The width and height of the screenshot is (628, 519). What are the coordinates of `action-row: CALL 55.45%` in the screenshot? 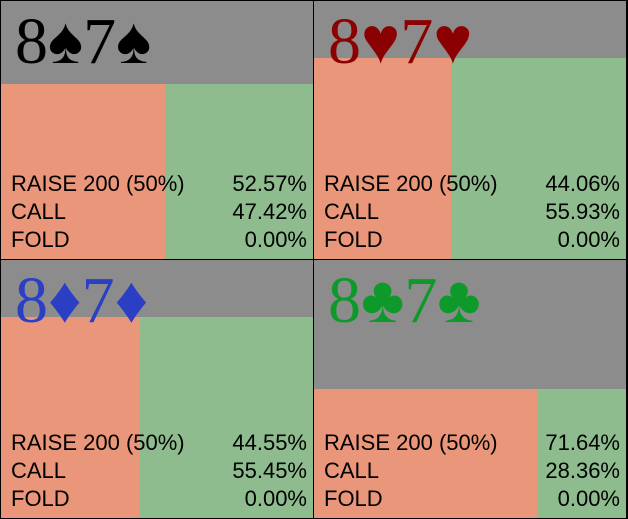 It's located at (159, 471).